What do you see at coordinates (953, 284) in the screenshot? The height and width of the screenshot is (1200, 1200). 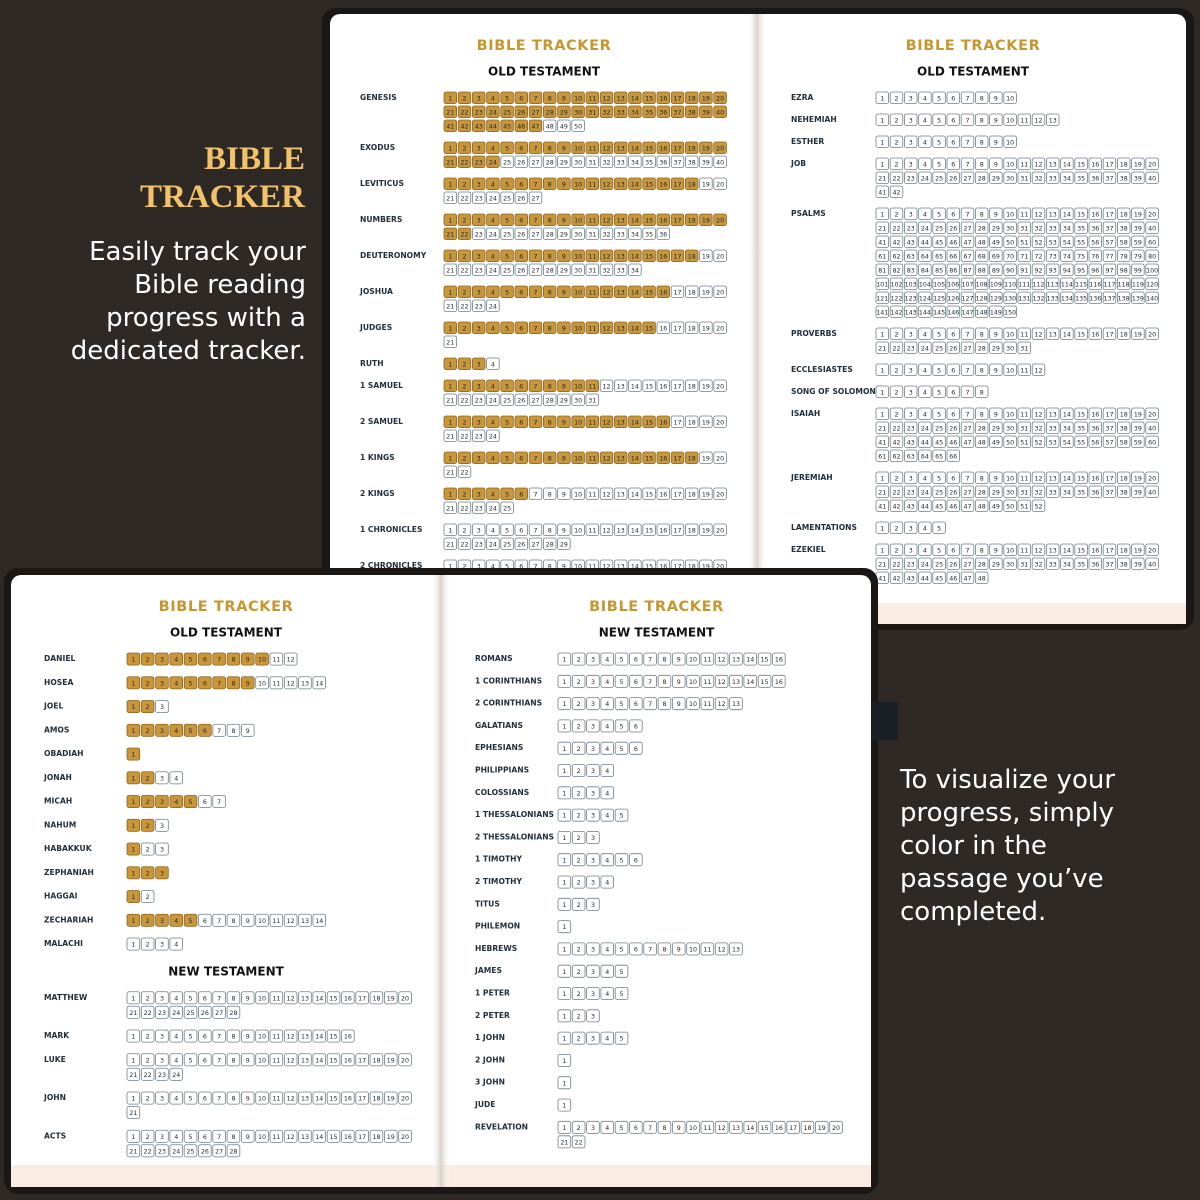 I see `chapter-number: 106` at bounding box center [953, 284].